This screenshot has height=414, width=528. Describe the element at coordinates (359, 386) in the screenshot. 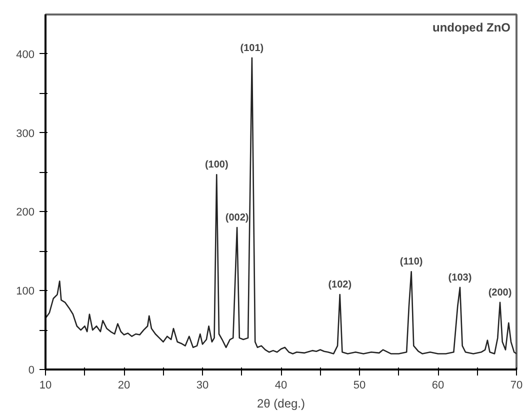

I see `x-tick-label: 50` at that location.